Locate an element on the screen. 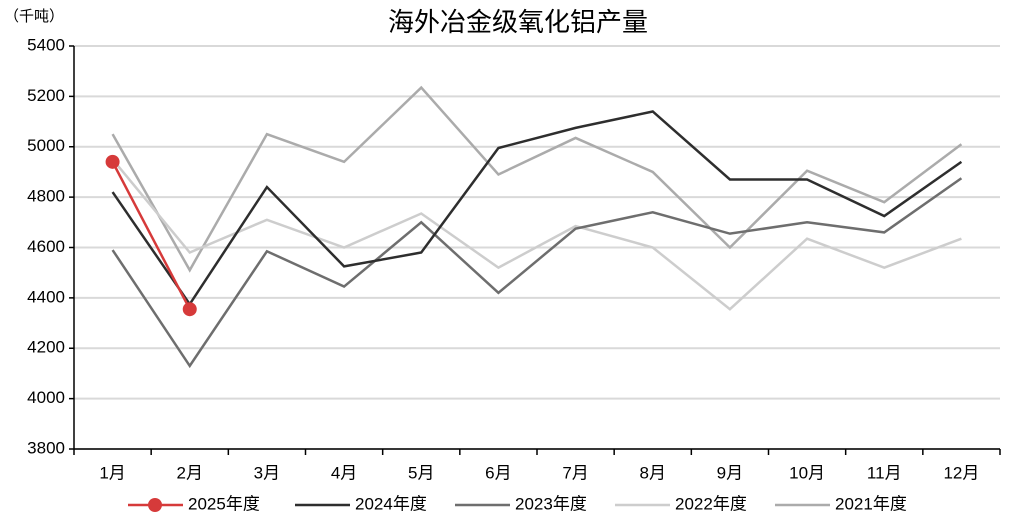 The height and width of the screenshot is (515, 1012). legend-marker is located at coordinates (155, 505).